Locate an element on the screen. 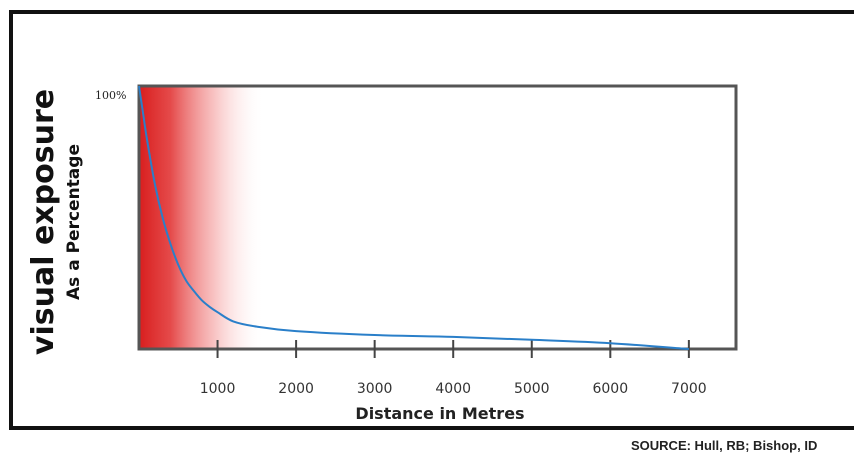 This screenshot has height=456, width=854. x-tick-label: 7000 is located at coordinates (689, 389).